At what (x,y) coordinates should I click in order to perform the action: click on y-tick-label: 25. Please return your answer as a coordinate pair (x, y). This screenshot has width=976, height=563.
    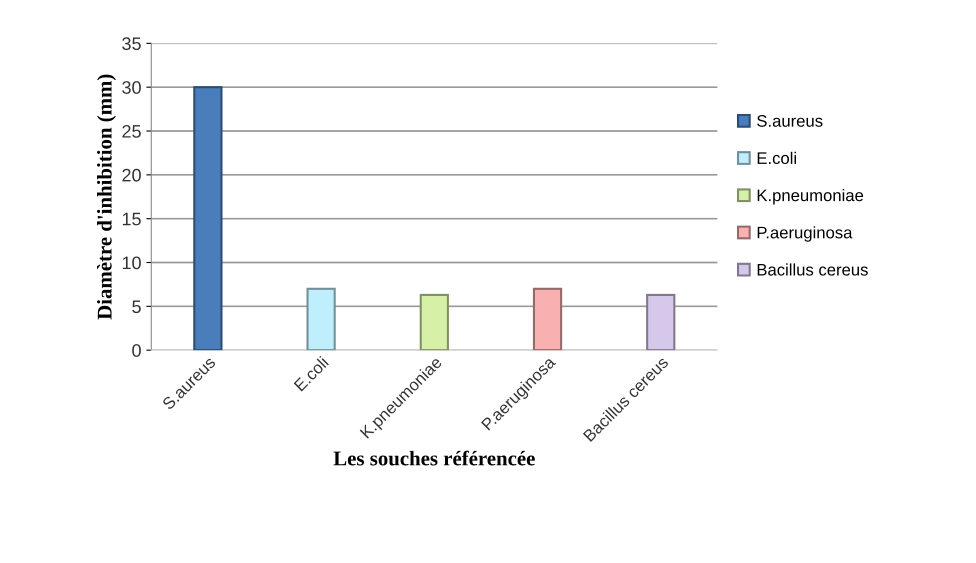
    Looking at the image, I should click on (131, 131).